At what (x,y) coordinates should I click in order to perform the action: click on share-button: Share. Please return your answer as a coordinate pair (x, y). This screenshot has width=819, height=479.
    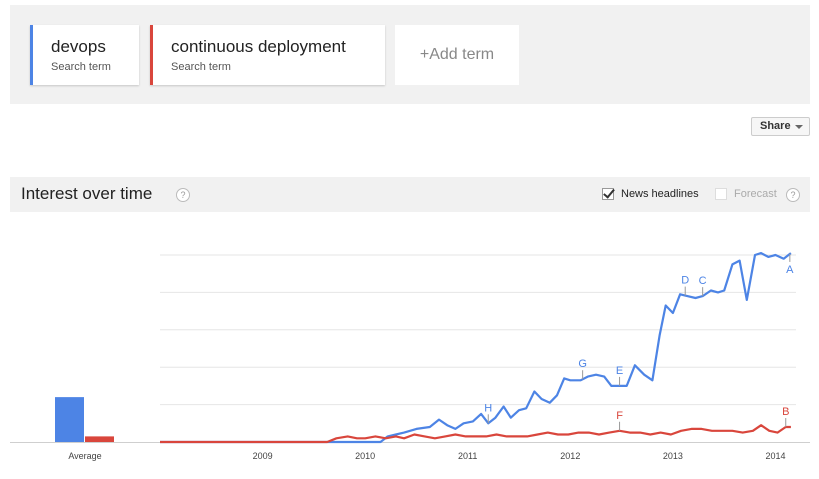
    Looking at the image, I should click on (780, 126).